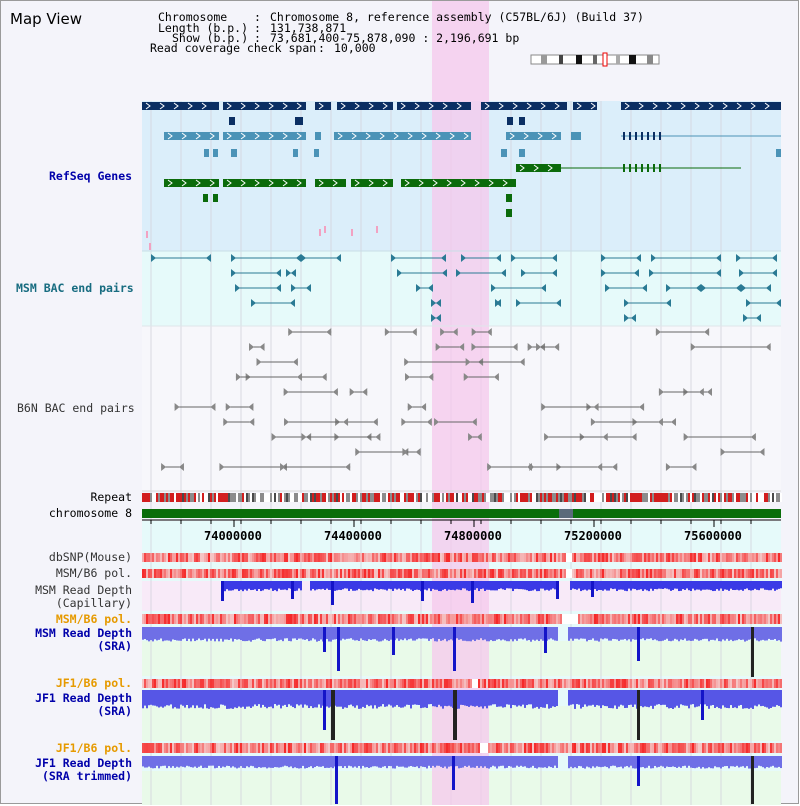 This screenshot has width=800, height=806. Describe the element at coordinates (93, 748) in the screenshot. I see `track-label-jf1-b6-pol-2: JF1/B6 pol.` at that location.